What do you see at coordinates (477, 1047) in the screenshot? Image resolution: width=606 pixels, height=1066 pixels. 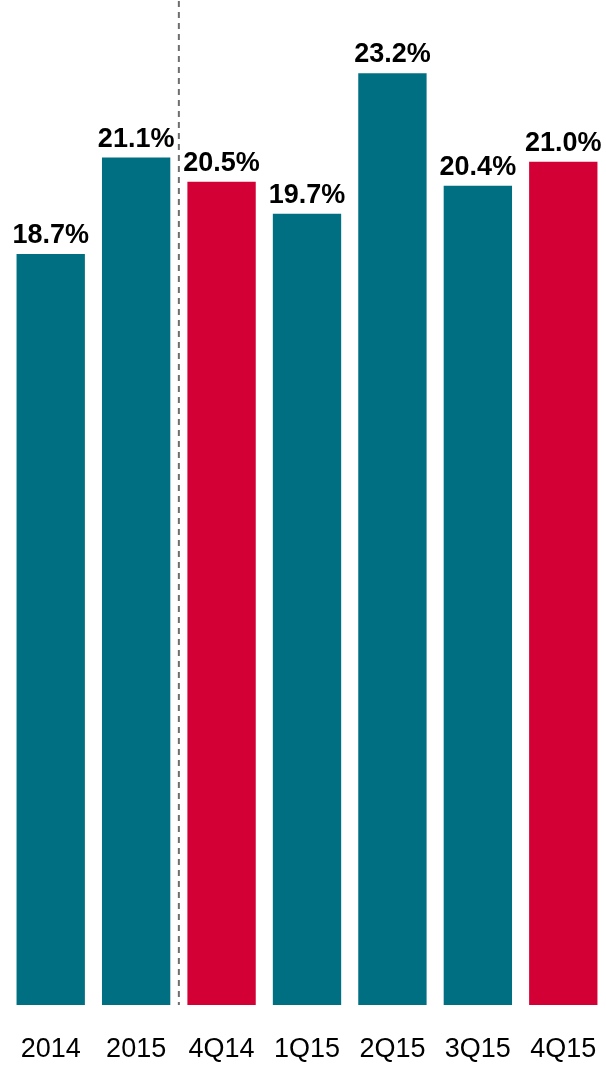 I see `x-tick-label: 3Q15` at bounding box center [477, 1047].